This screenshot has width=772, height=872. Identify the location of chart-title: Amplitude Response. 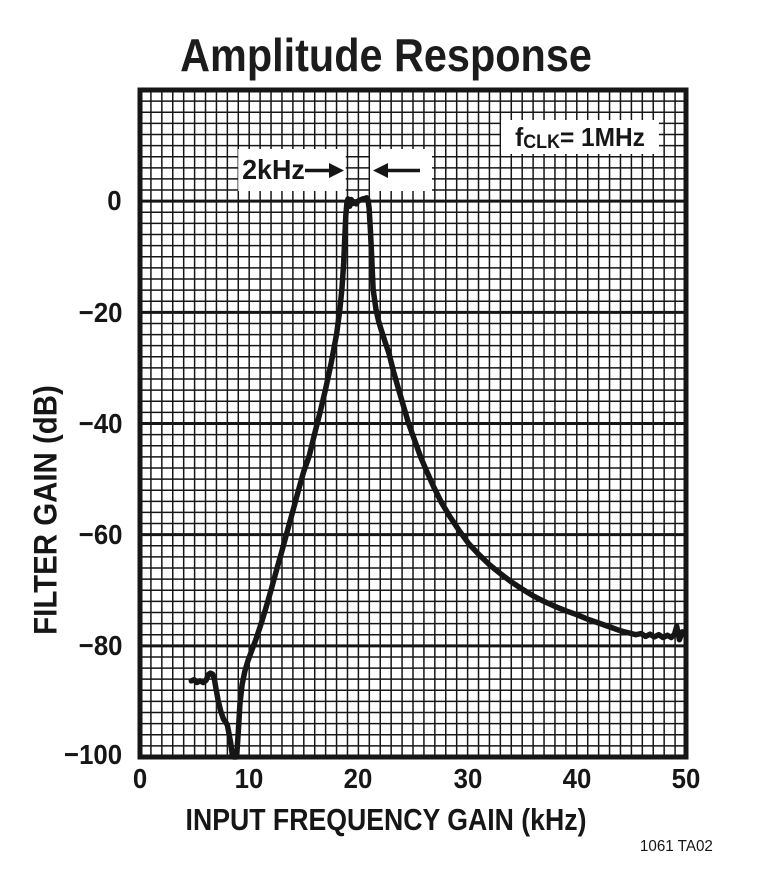
(386, 55).